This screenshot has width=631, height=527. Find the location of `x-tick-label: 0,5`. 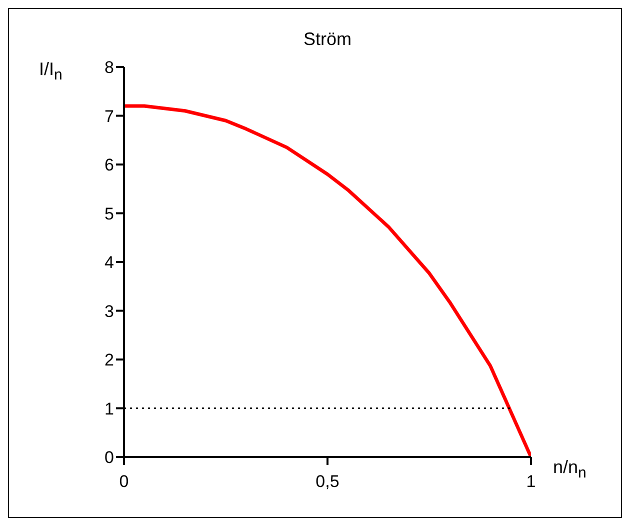

x-tick-label: 0,5 is located at coordinates (328, 482).